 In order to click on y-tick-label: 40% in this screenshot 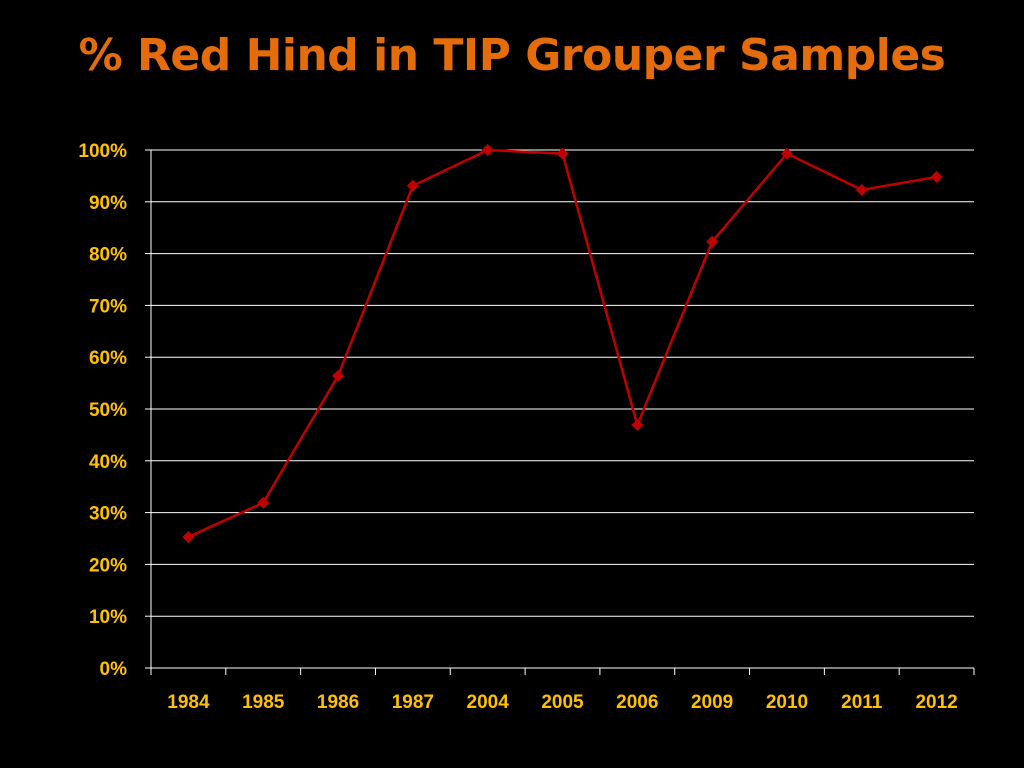, I will do `click(108, 462)`.